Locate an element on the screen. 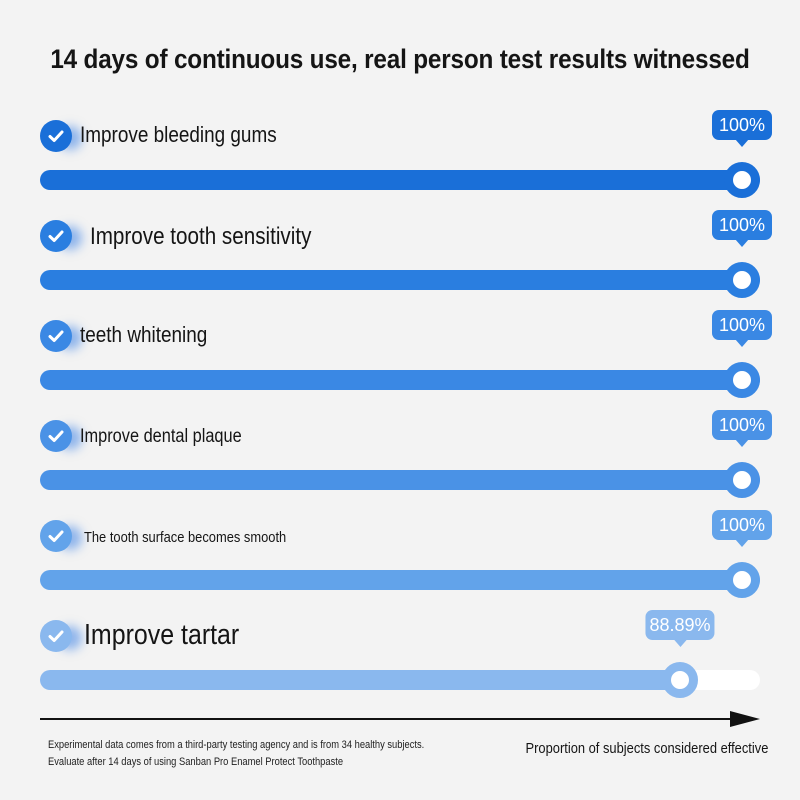  category-label: Improve tooth sensitivity is located at coordinates (201, 236).